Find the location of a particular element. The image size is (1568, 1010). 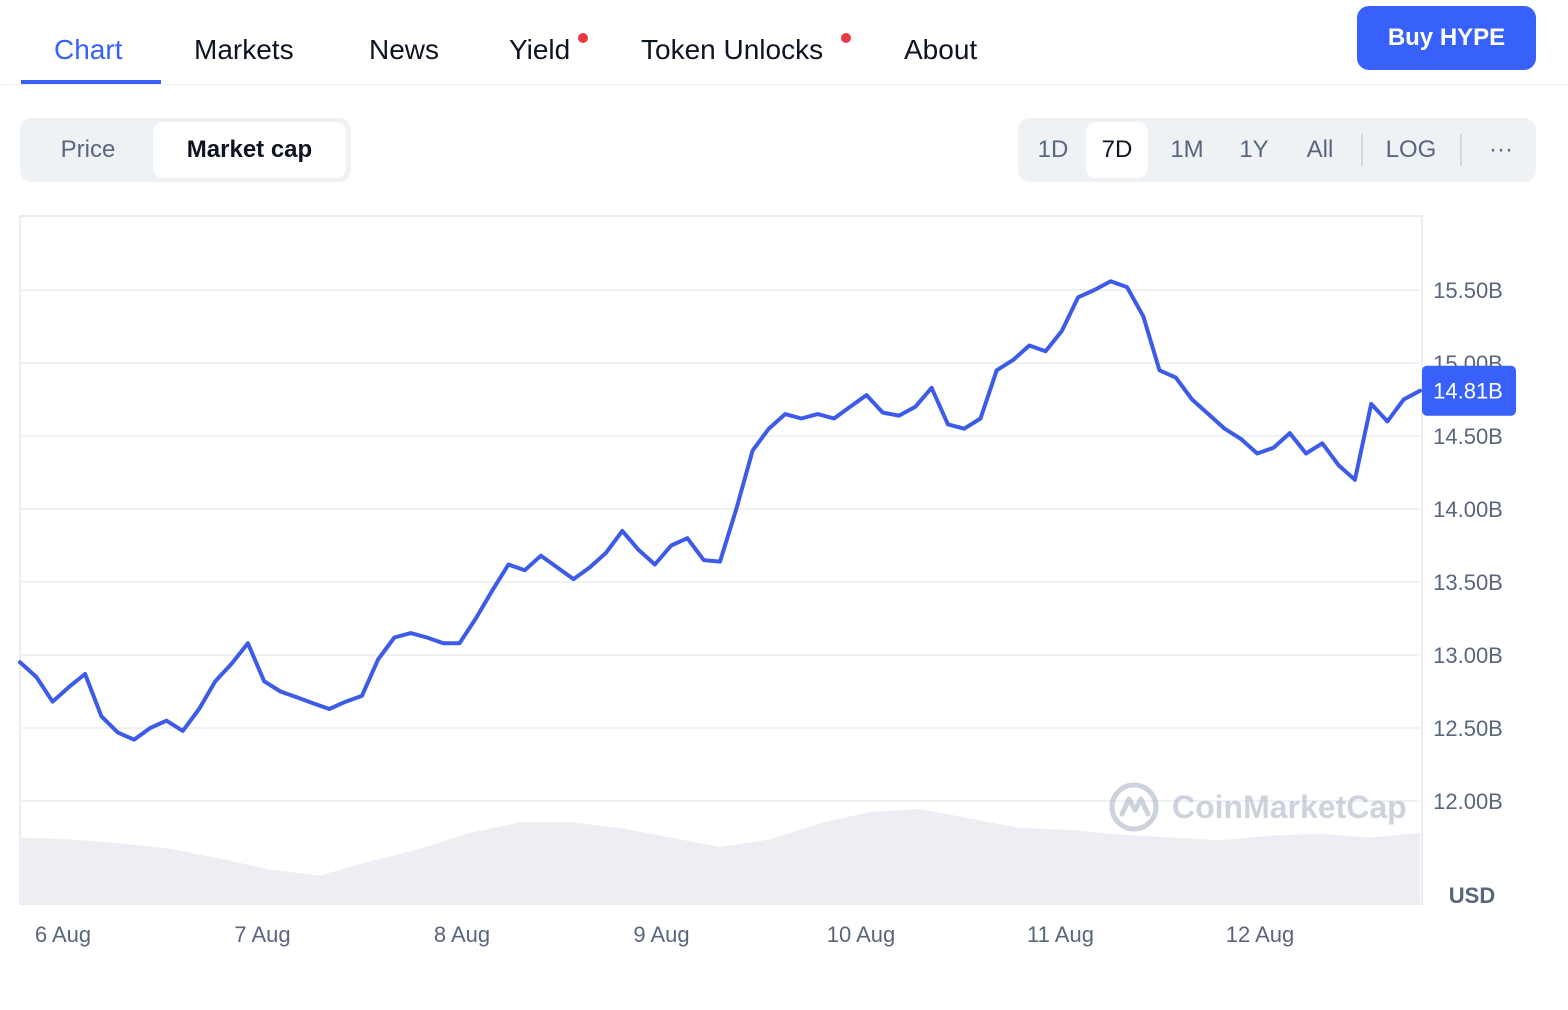

nav-tab-label: Yield is located at coordinates (540, 49).